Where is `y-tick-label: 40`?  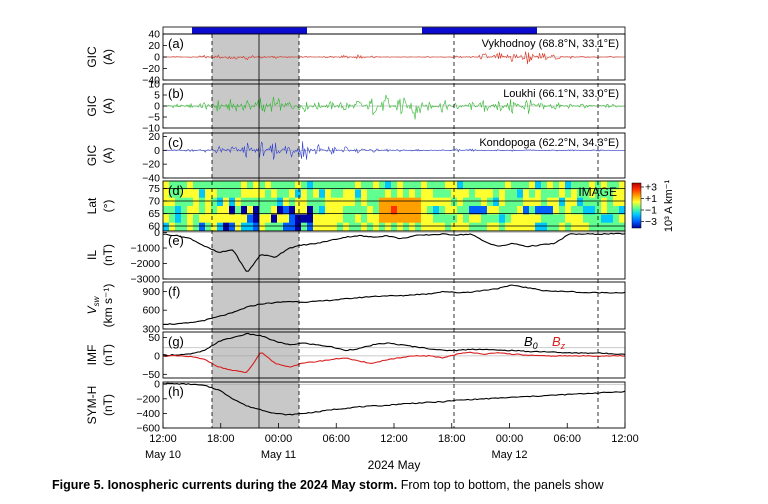 y-tick-label: 40 is located at coordinates (154, 35).